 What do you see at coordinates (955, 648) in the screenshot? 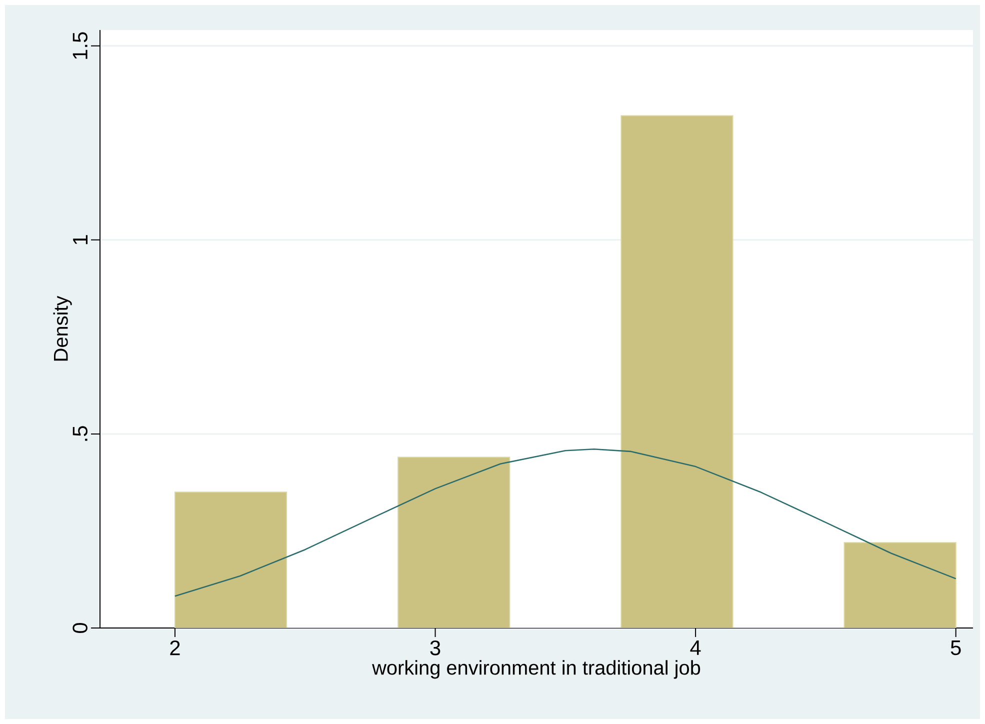
I see `x-tick-label: 5` at bounding box center [955, 648].